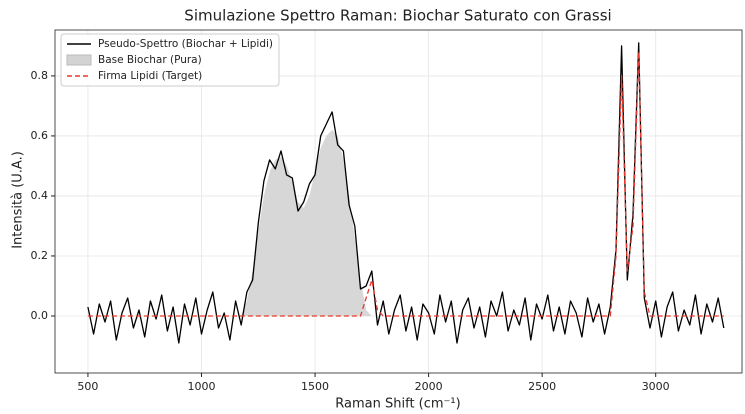 The image size is (745, 414). I want to click on y-tick-label: 0.2, so click(40, 255).